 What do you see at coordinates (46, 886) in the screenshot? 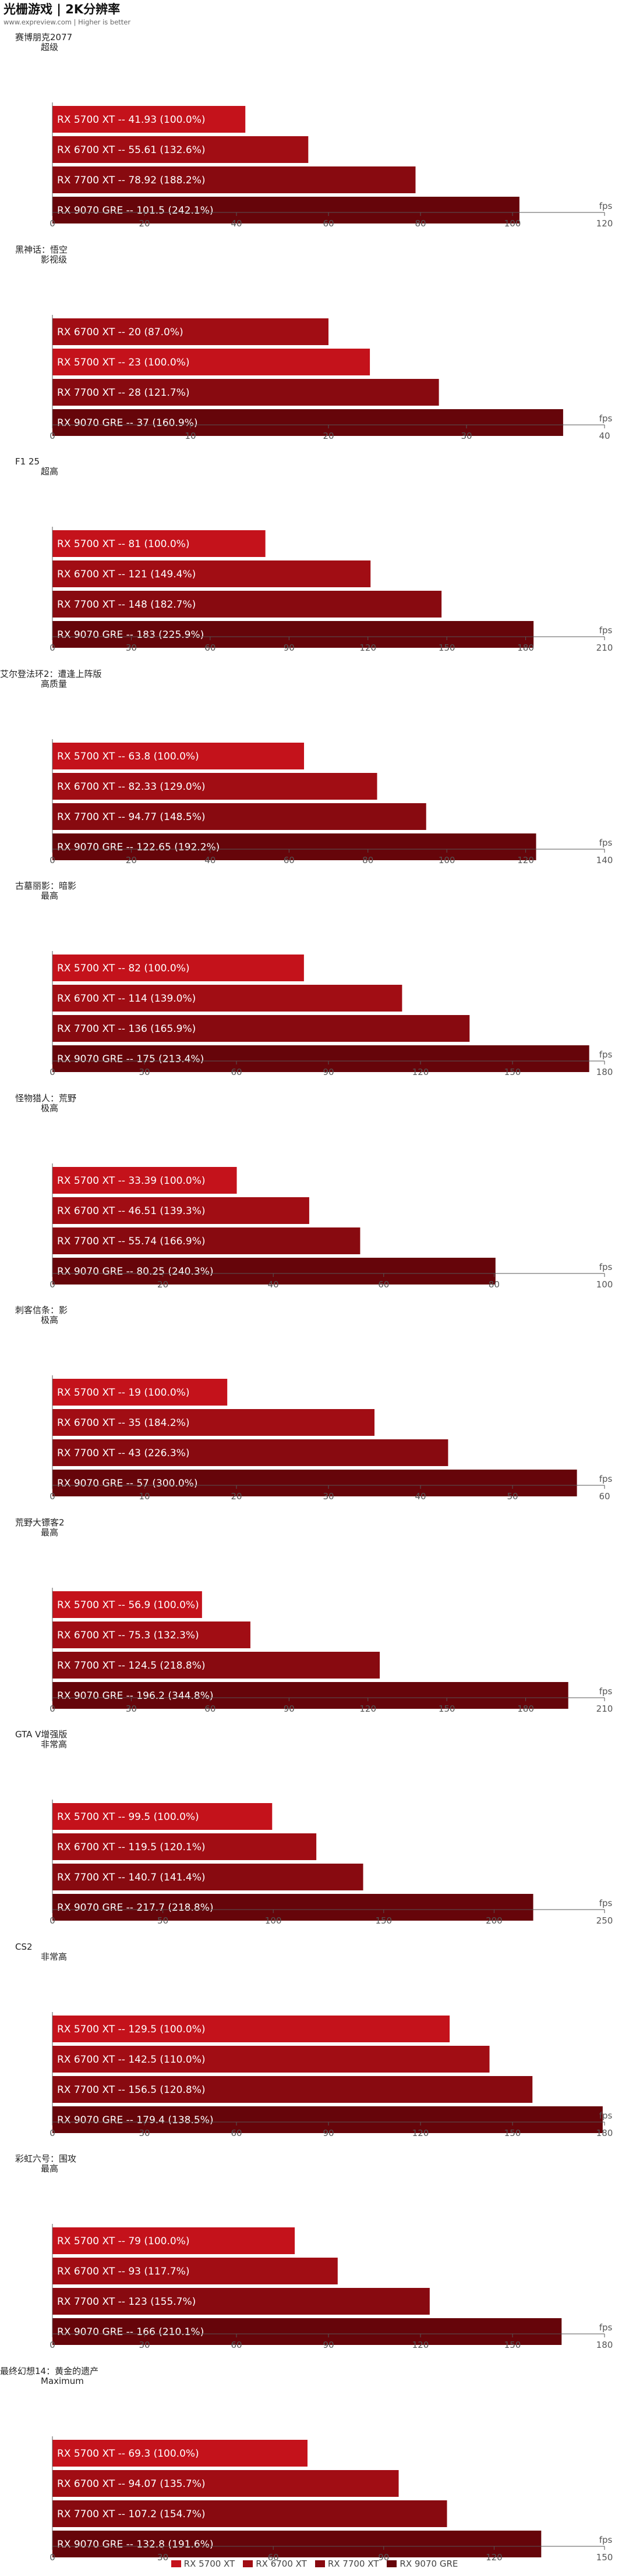
I see `game-title: 古墓丽影：暗影` at bounding box center [46, 886].